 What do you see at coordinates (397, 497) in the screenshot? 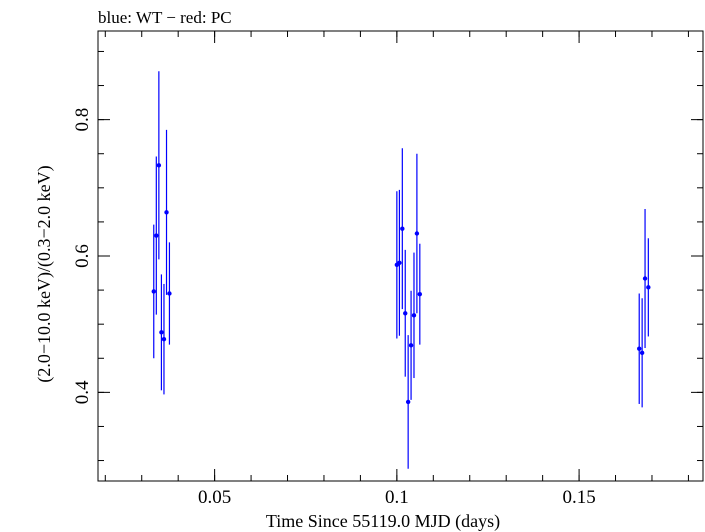
I see `x-tick-label: 0.1` at bounding box center [397, 497].